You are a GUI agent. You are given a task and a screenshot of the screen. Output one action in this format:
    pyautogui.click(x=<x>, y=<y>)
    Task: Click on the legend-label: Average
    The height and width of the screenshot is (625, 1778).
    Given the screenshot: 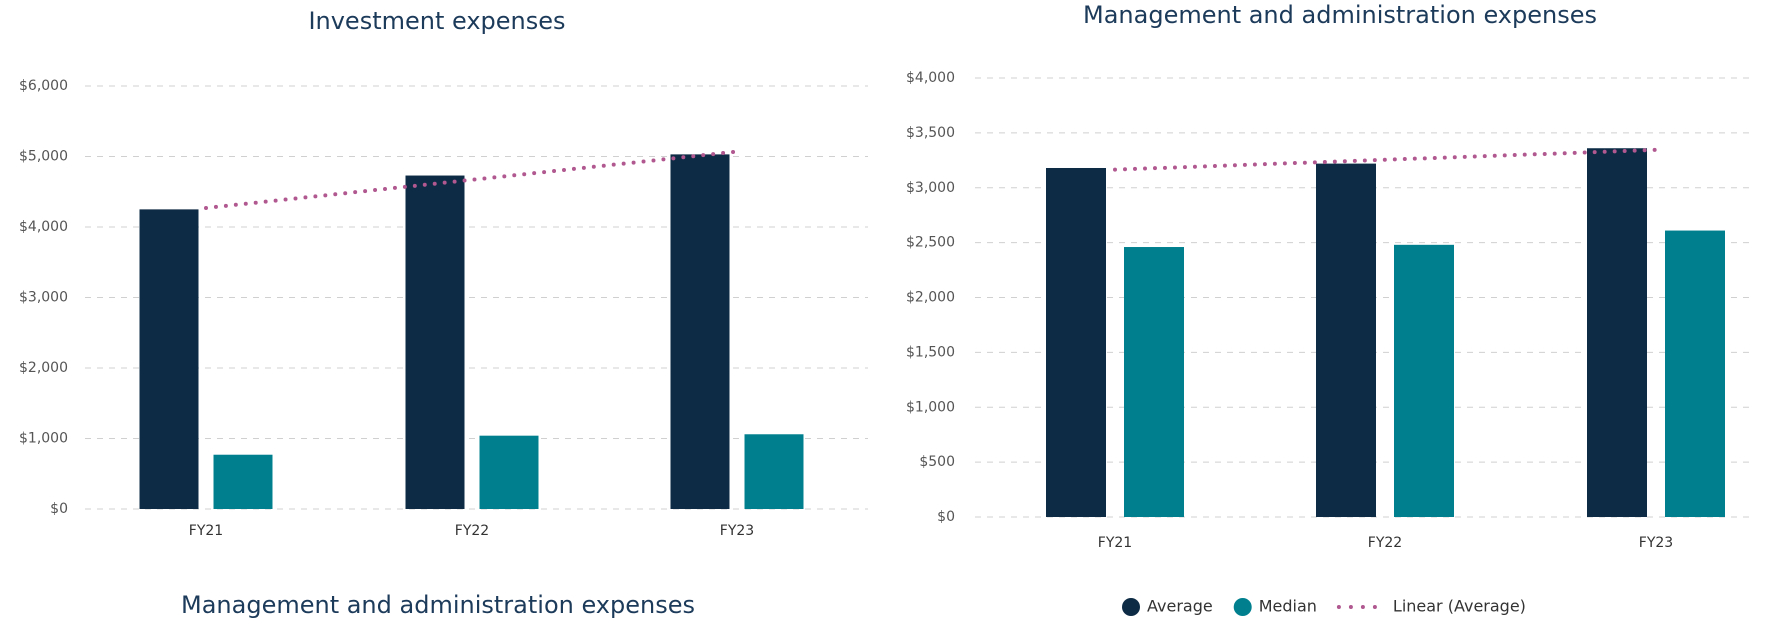 What is the action you would take?
    pyautogui.click(x=1180, y=606)
    